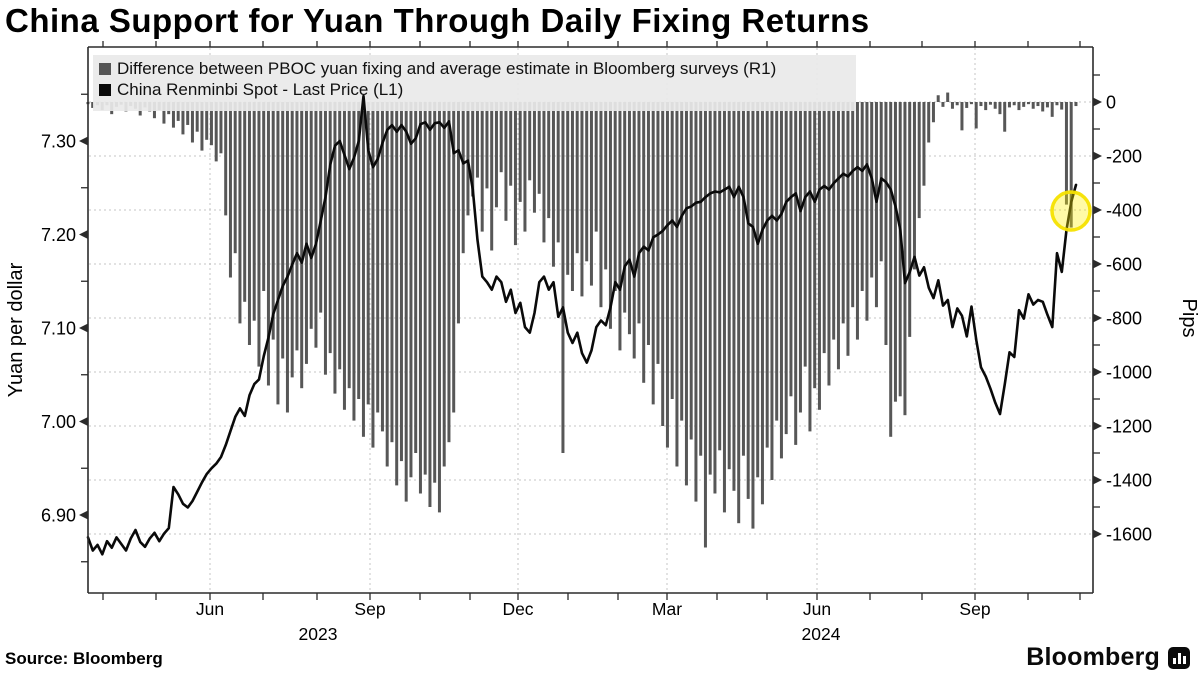 The image size is (1200, 675). I want to click on x-month-label: Mar, so click(667, 609).